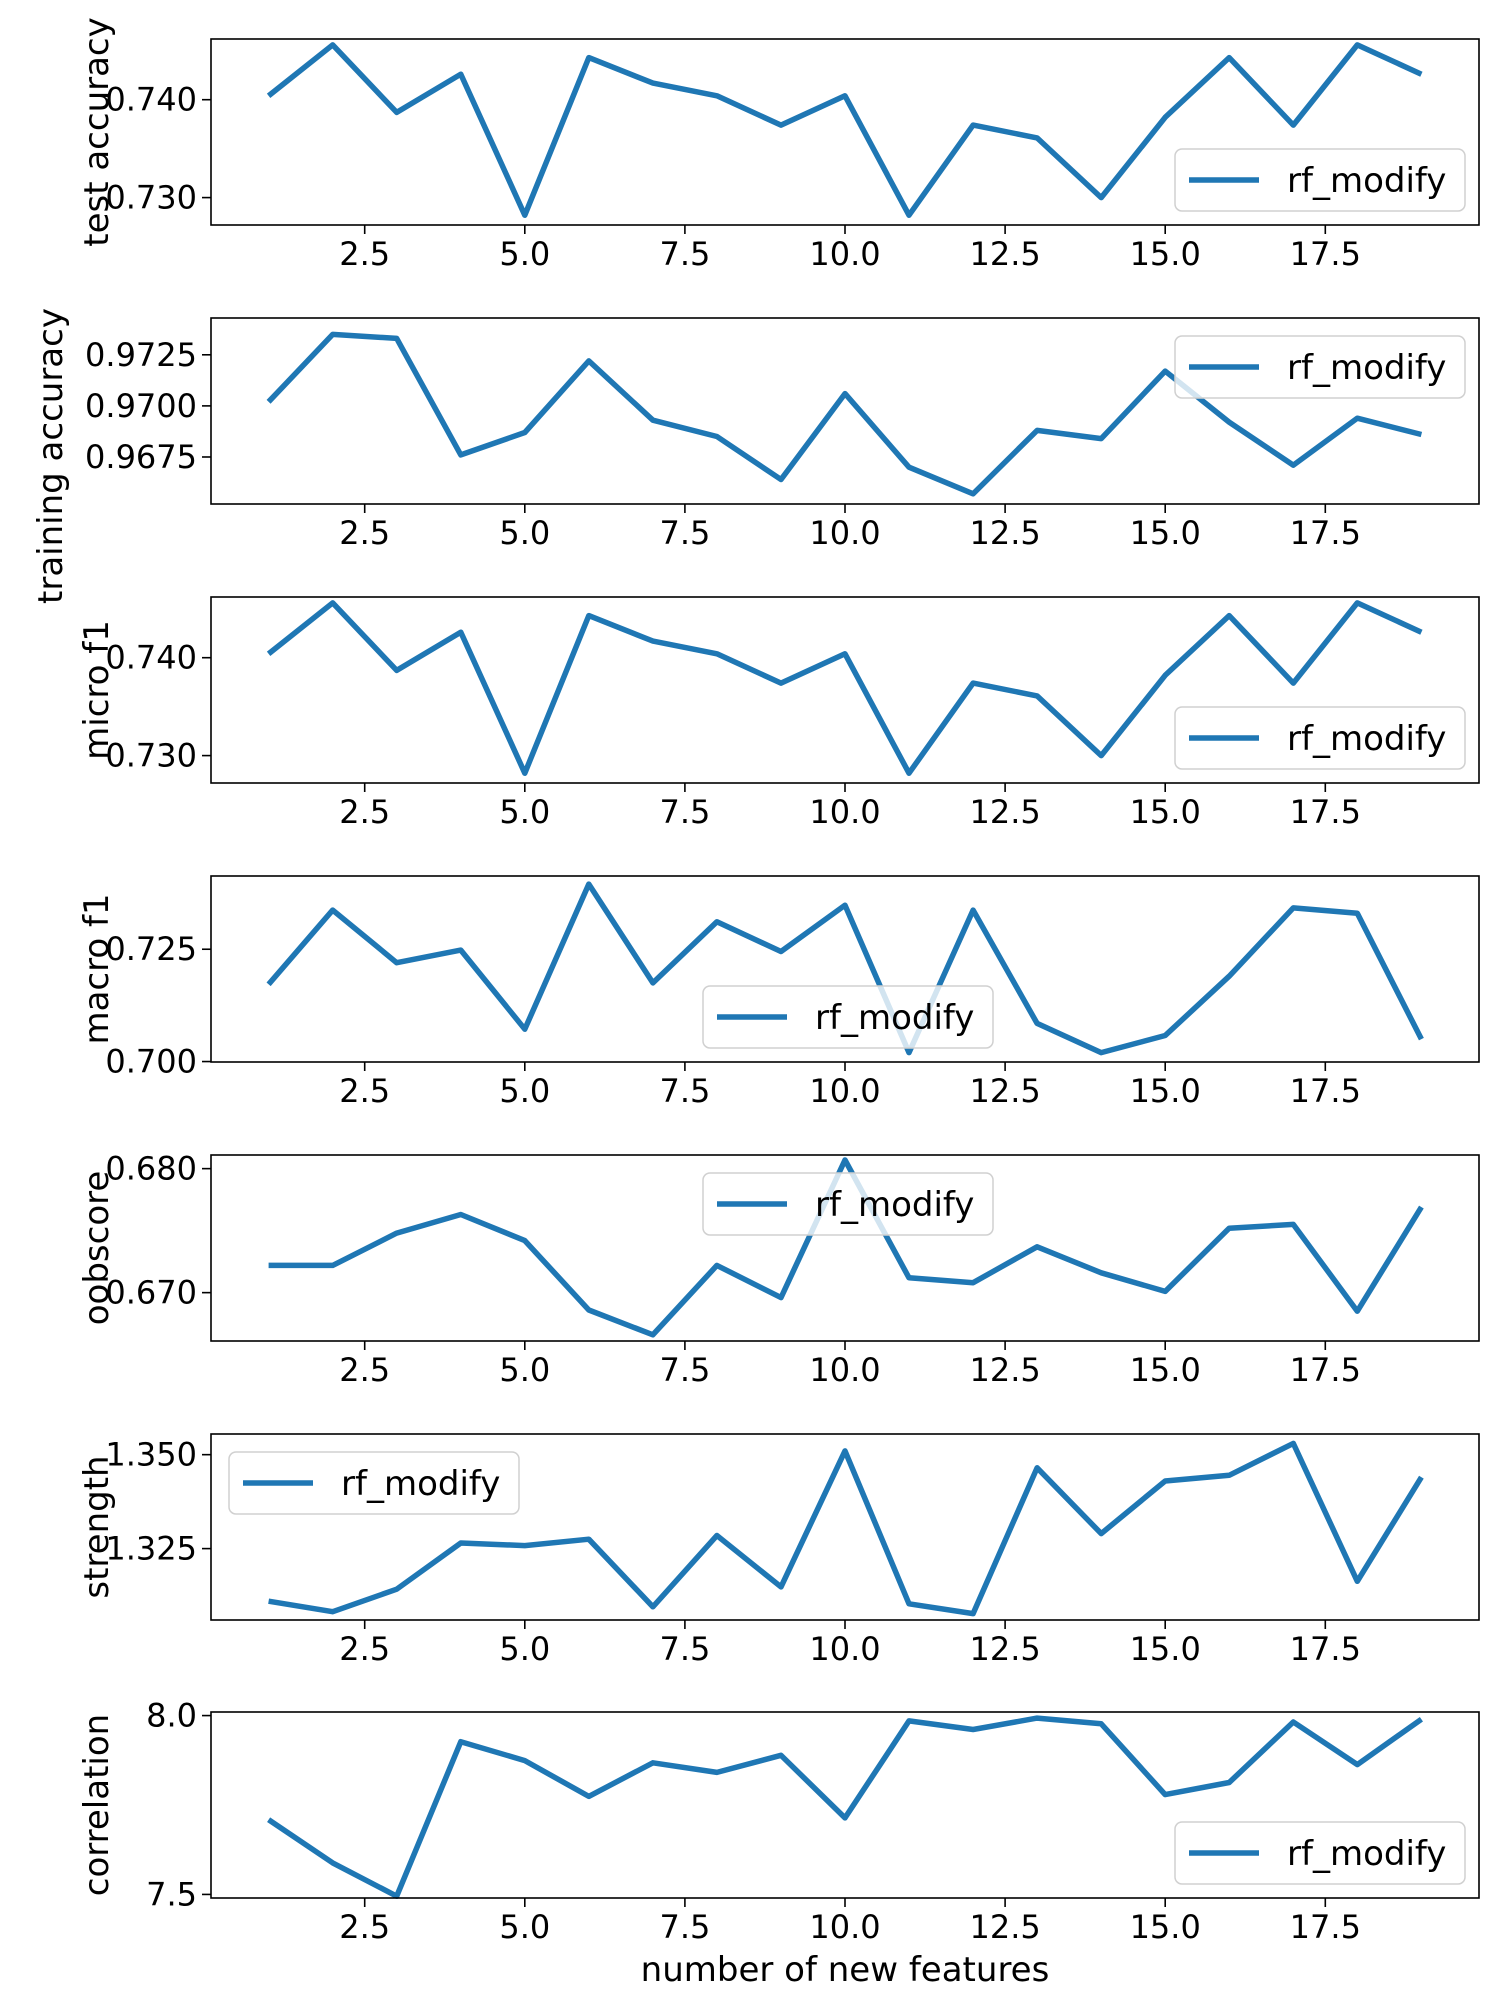 This screenshot has height=2000, width=1500. Describe the element at coordinates (97, 1526) in the screenshot. I see `y-axis-title: strength` at that location.